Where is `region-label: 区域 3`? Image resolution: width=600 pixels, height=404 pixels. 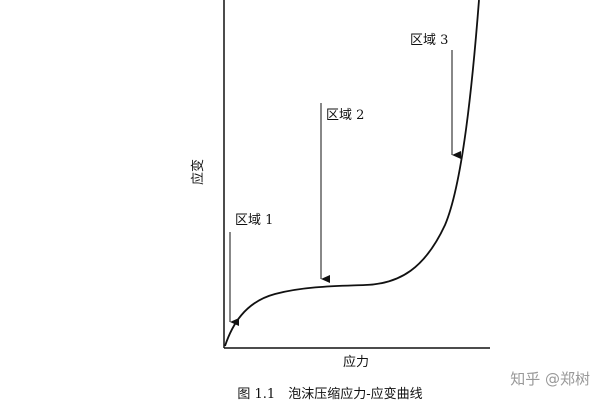
region-label: 区域 3 is located at coordinates (429, 40).